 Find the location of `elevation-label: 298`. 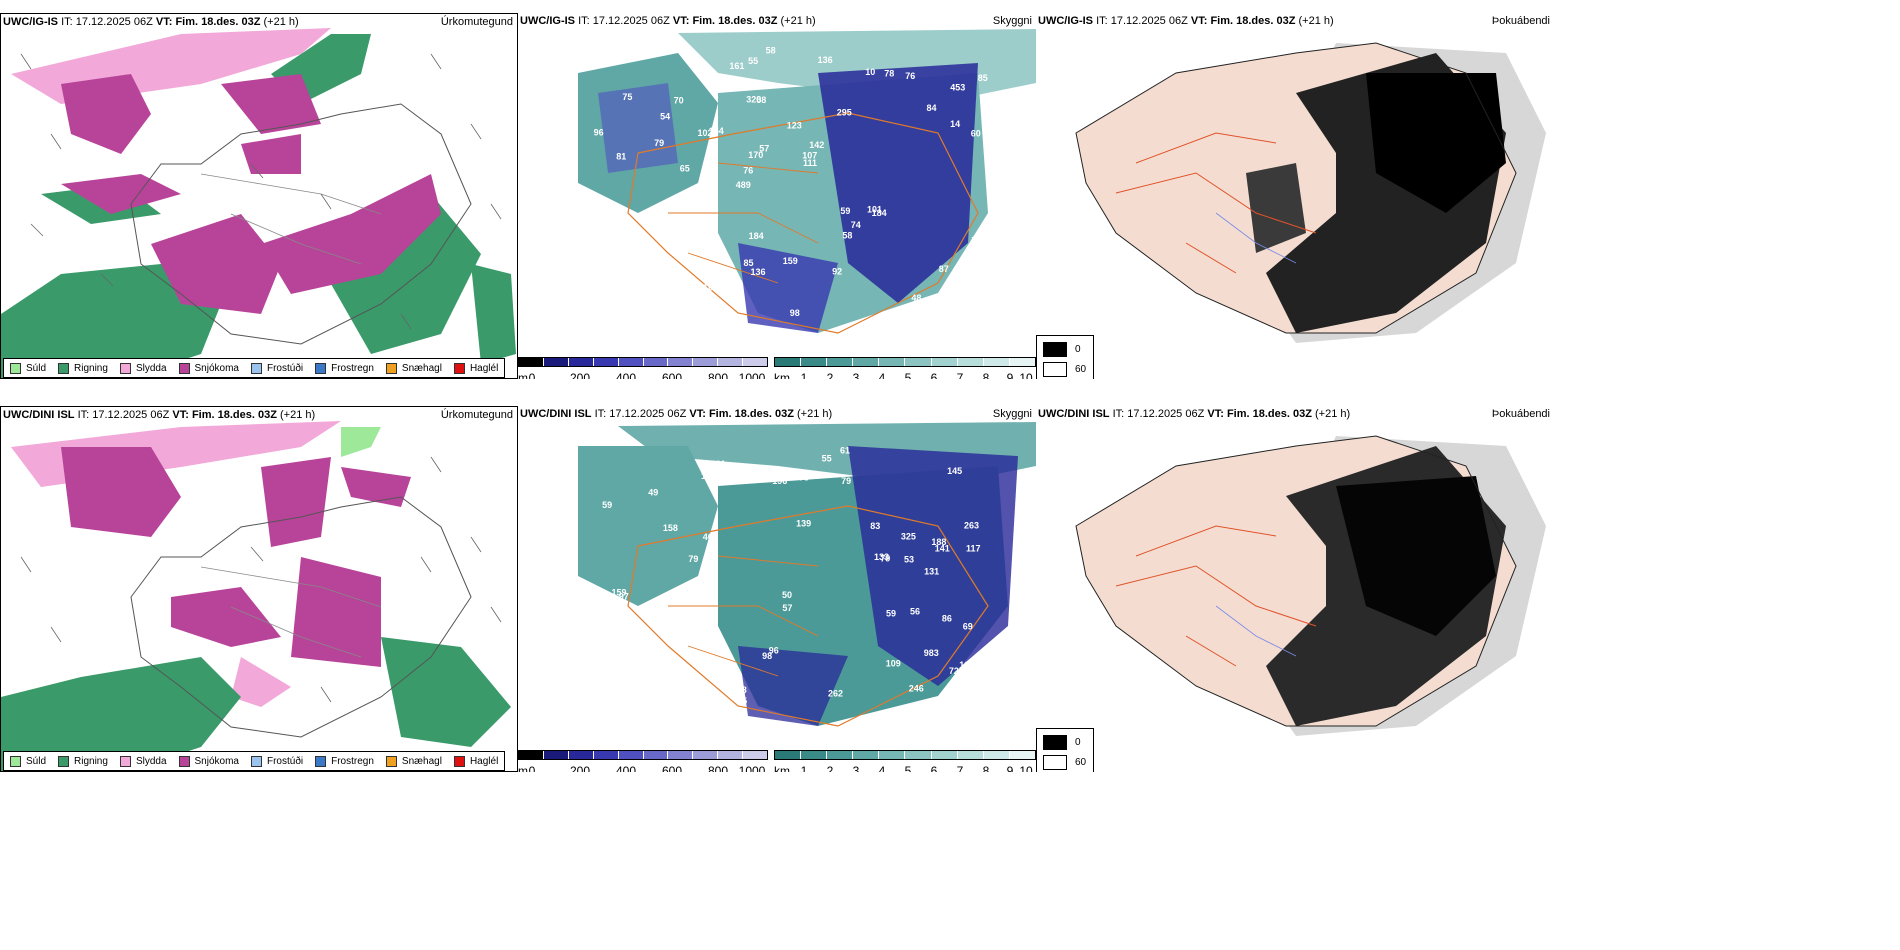

elevation-label: 298 is located at coordinates (643, 303).